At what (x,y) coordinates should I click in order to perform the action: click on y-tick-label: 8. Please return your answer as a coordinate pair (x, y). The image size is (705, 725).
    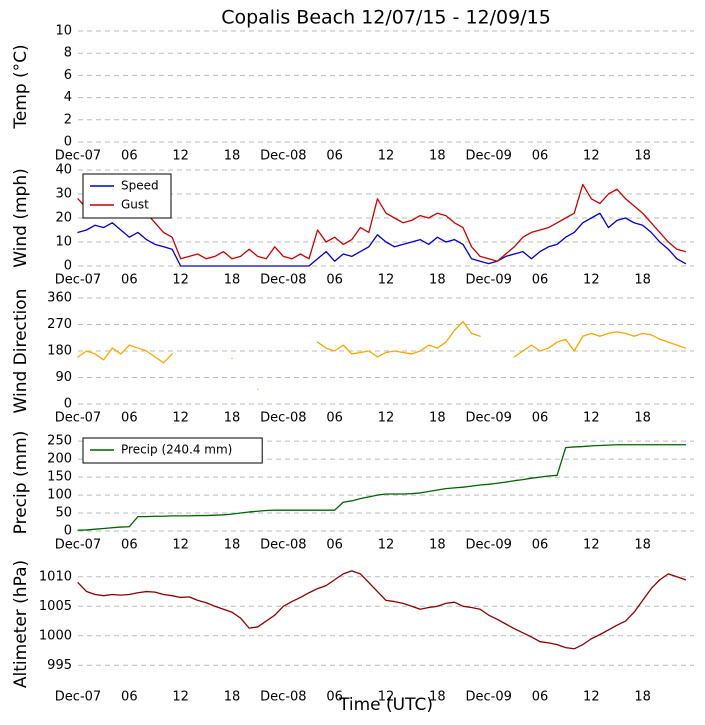
    Looking at the image, I should click on (68, 53).